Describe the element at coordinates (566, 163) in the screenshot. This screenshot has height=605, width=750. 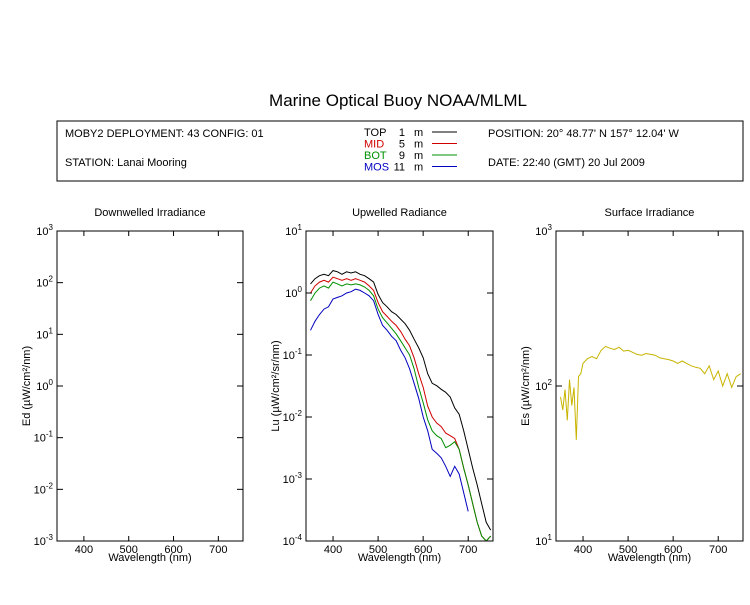
I see `date-text: DATE: 22:40 (GMT) 20 Jul 2009` at that location.